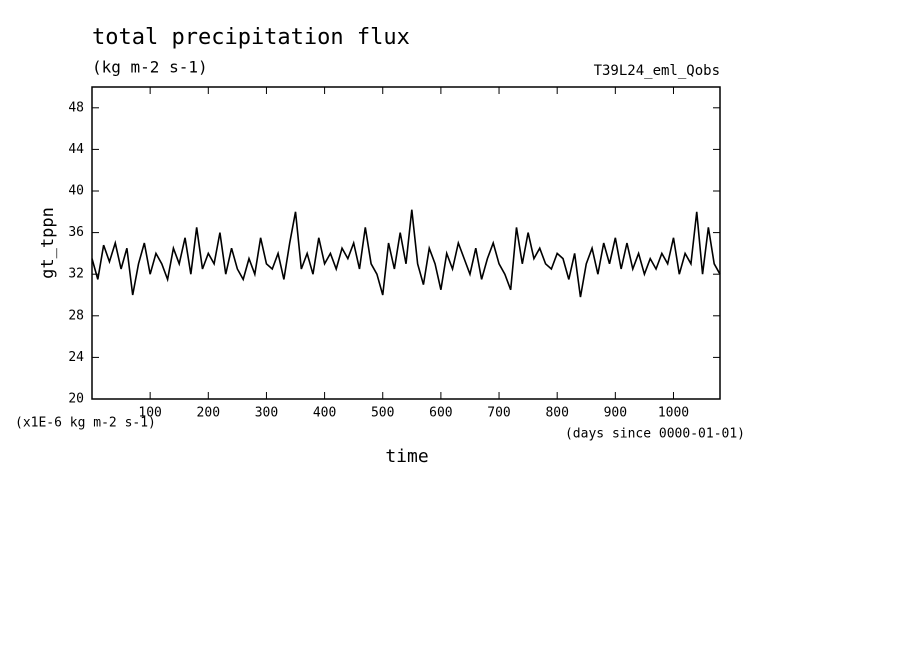 Image resolution: width=904 pixels, height=659 pixels. What do you see at coordinates (673, 413) in the screenshot?
I see `x-tick-label: 1000` at bounding box center [673, 413].